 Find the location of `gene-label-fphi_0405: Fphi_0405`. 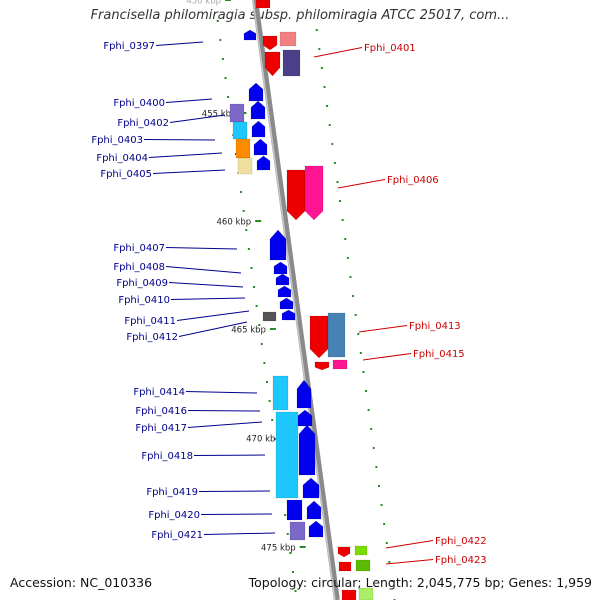

gene-label-fphi_0405: Fphi_0405 is located at coordinates (163, 174).